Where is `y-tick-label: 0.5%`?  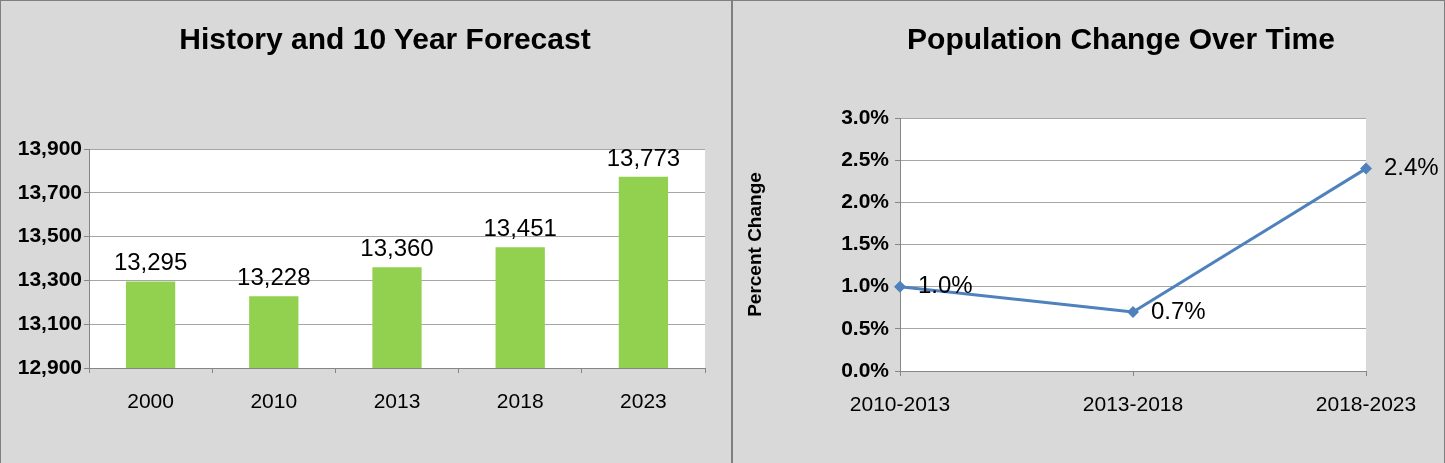 y-tick-label: 0.5% is located at coordinates (865, 327).